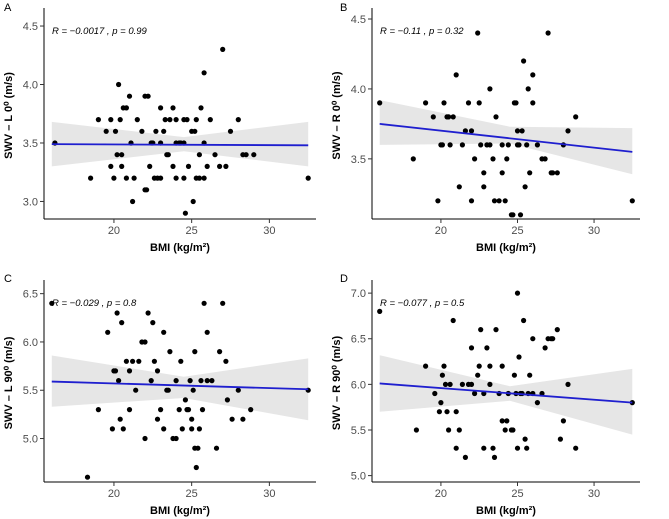  I want to click on y-tick-label: 6.5, so click(358, 340).